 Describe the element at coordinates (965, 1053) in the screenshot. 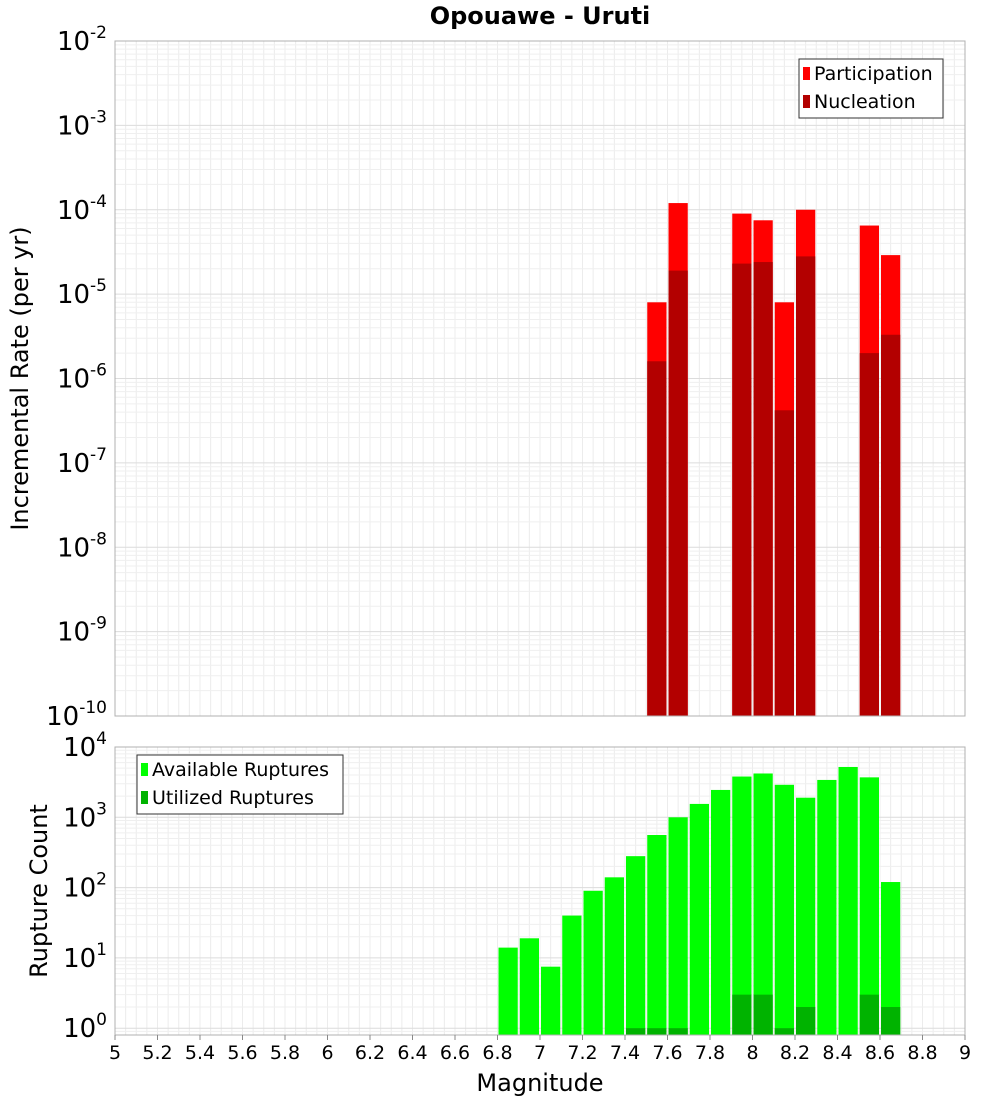

I see `x-tick-label: 9` at that location.